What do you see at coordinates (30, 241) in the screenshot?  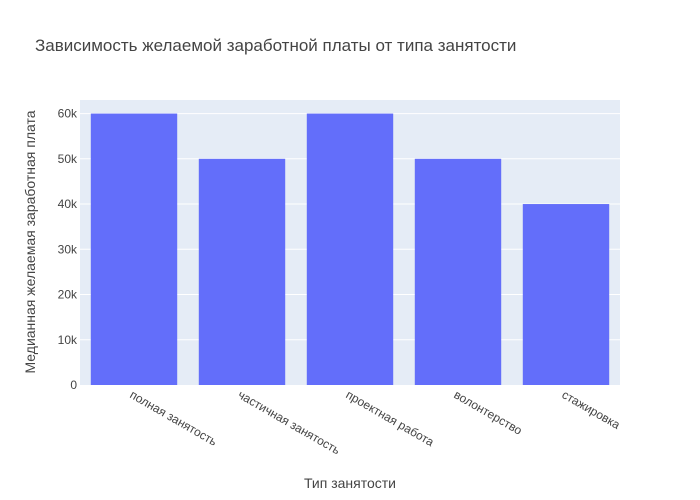 I see `y-axis-title: Медианная желаемая заработная плата` at bounding box center [30, 241].